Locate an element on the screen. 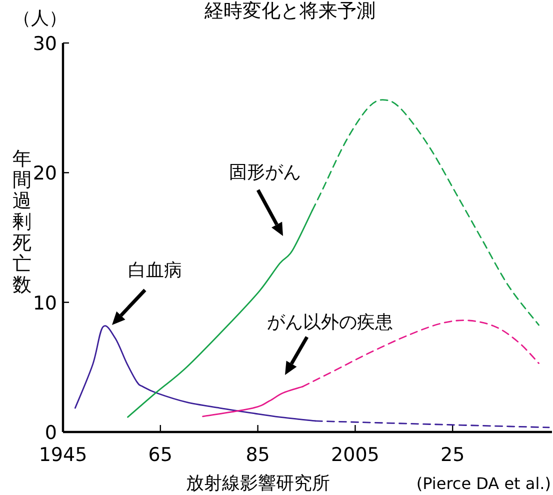  x-tick-label: 25 is located at coordinates (452, 455).